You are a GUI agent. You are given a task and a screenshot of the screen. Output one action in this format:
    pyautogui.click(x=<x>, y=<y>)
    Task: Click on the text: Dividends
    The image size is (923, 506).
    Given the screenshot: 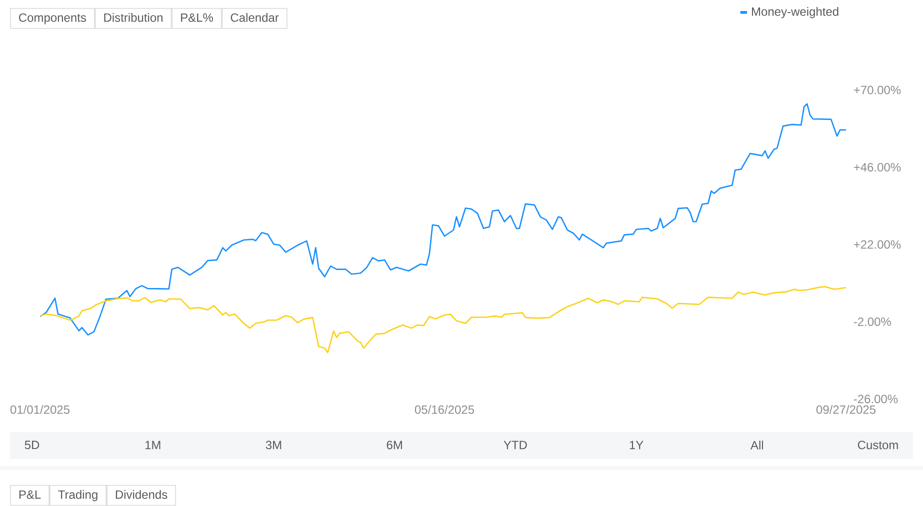 What is the action you would take?
    pyautogui.click(x=142, y=494)
    